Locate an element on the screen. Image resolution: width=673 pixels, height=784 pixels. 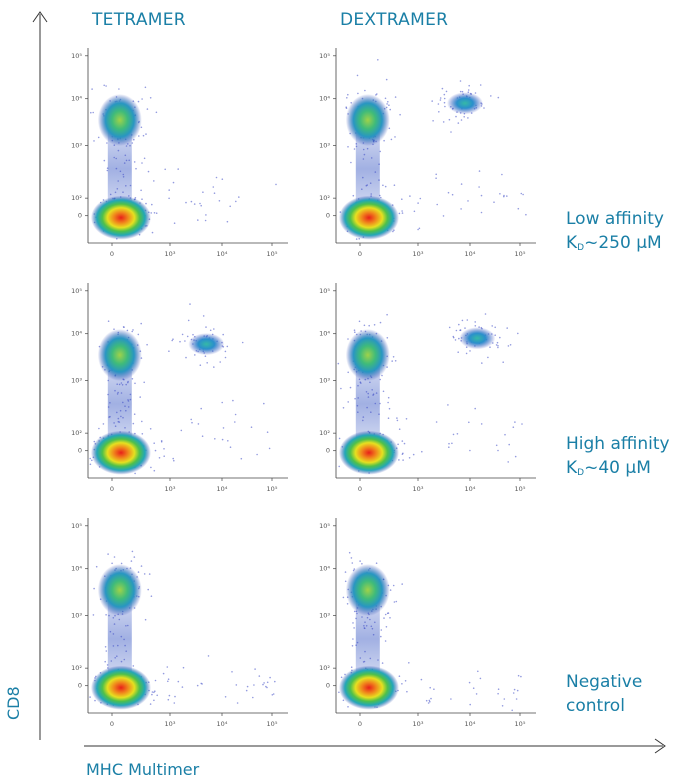
y-tick-label: 10⁴ is located at coordinates (76, 99).